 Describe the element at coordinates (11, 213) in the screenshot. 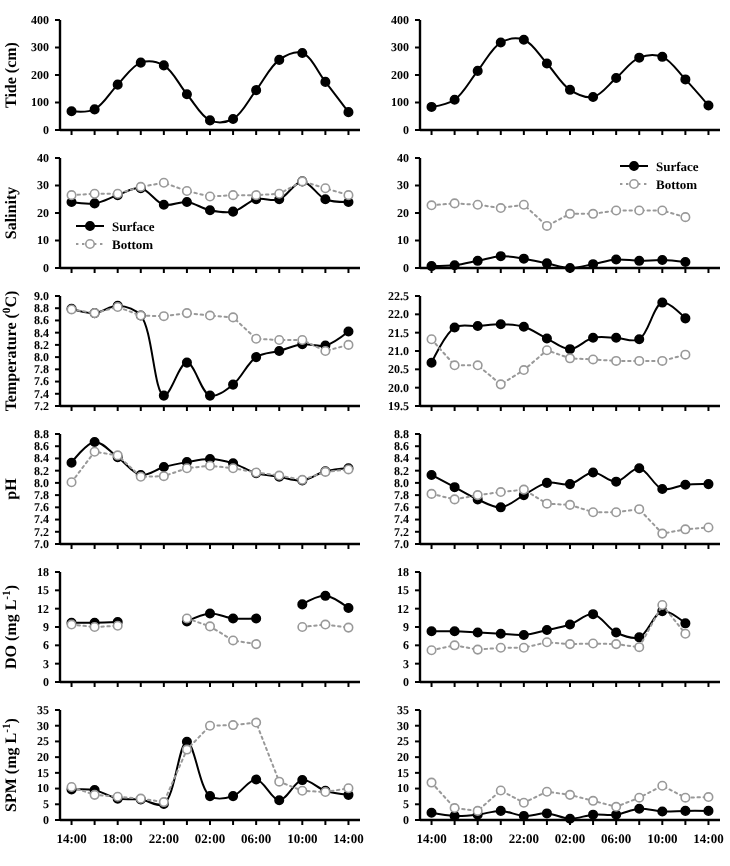

I see `y-axis-title: Salinity` at that location.